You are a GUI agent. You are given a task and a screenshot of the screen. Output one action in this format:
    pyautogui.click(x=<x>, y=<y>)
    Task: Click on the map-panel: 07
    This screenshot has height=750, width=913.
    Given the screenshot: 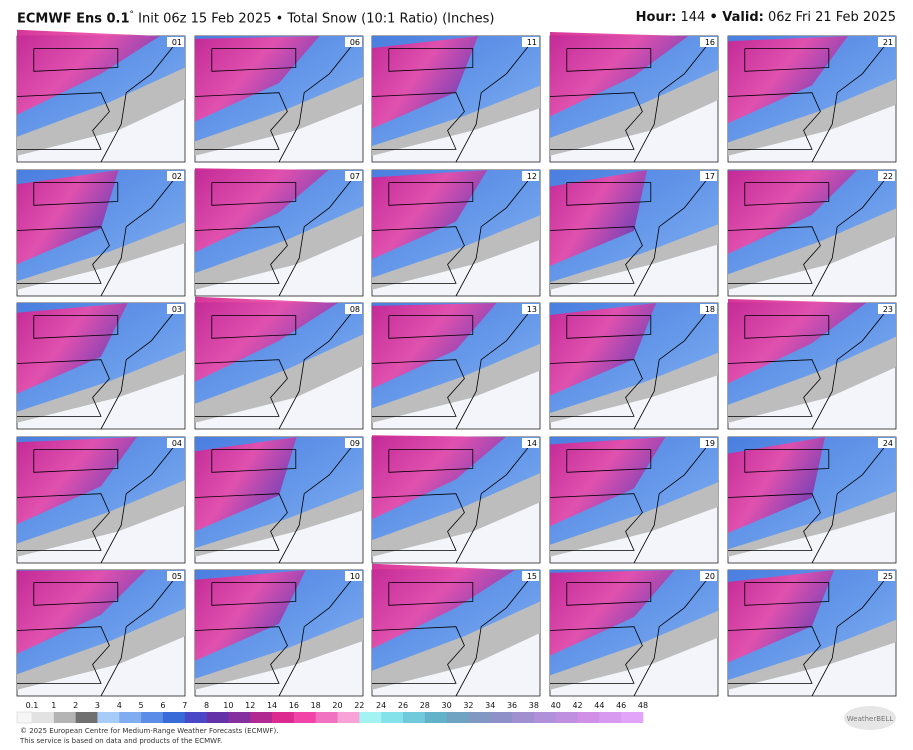 What is the action you would take?
    pyautogui.click(x=279, y=232)
    